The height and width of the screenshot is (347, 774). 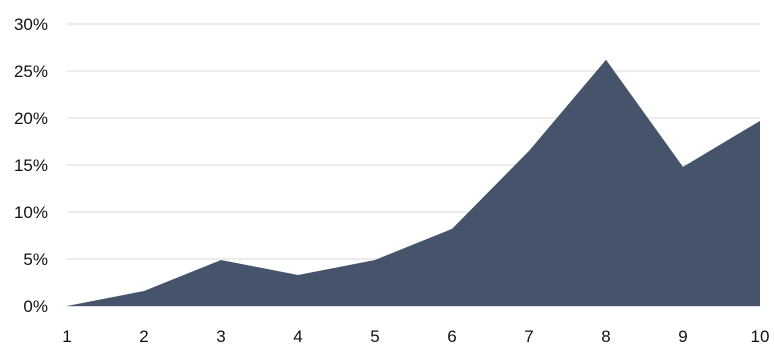 What do you see at coordinates (31, 118) in the screenshot?
I see `y-tick-label: 20%` at bounding box center [31, 118].